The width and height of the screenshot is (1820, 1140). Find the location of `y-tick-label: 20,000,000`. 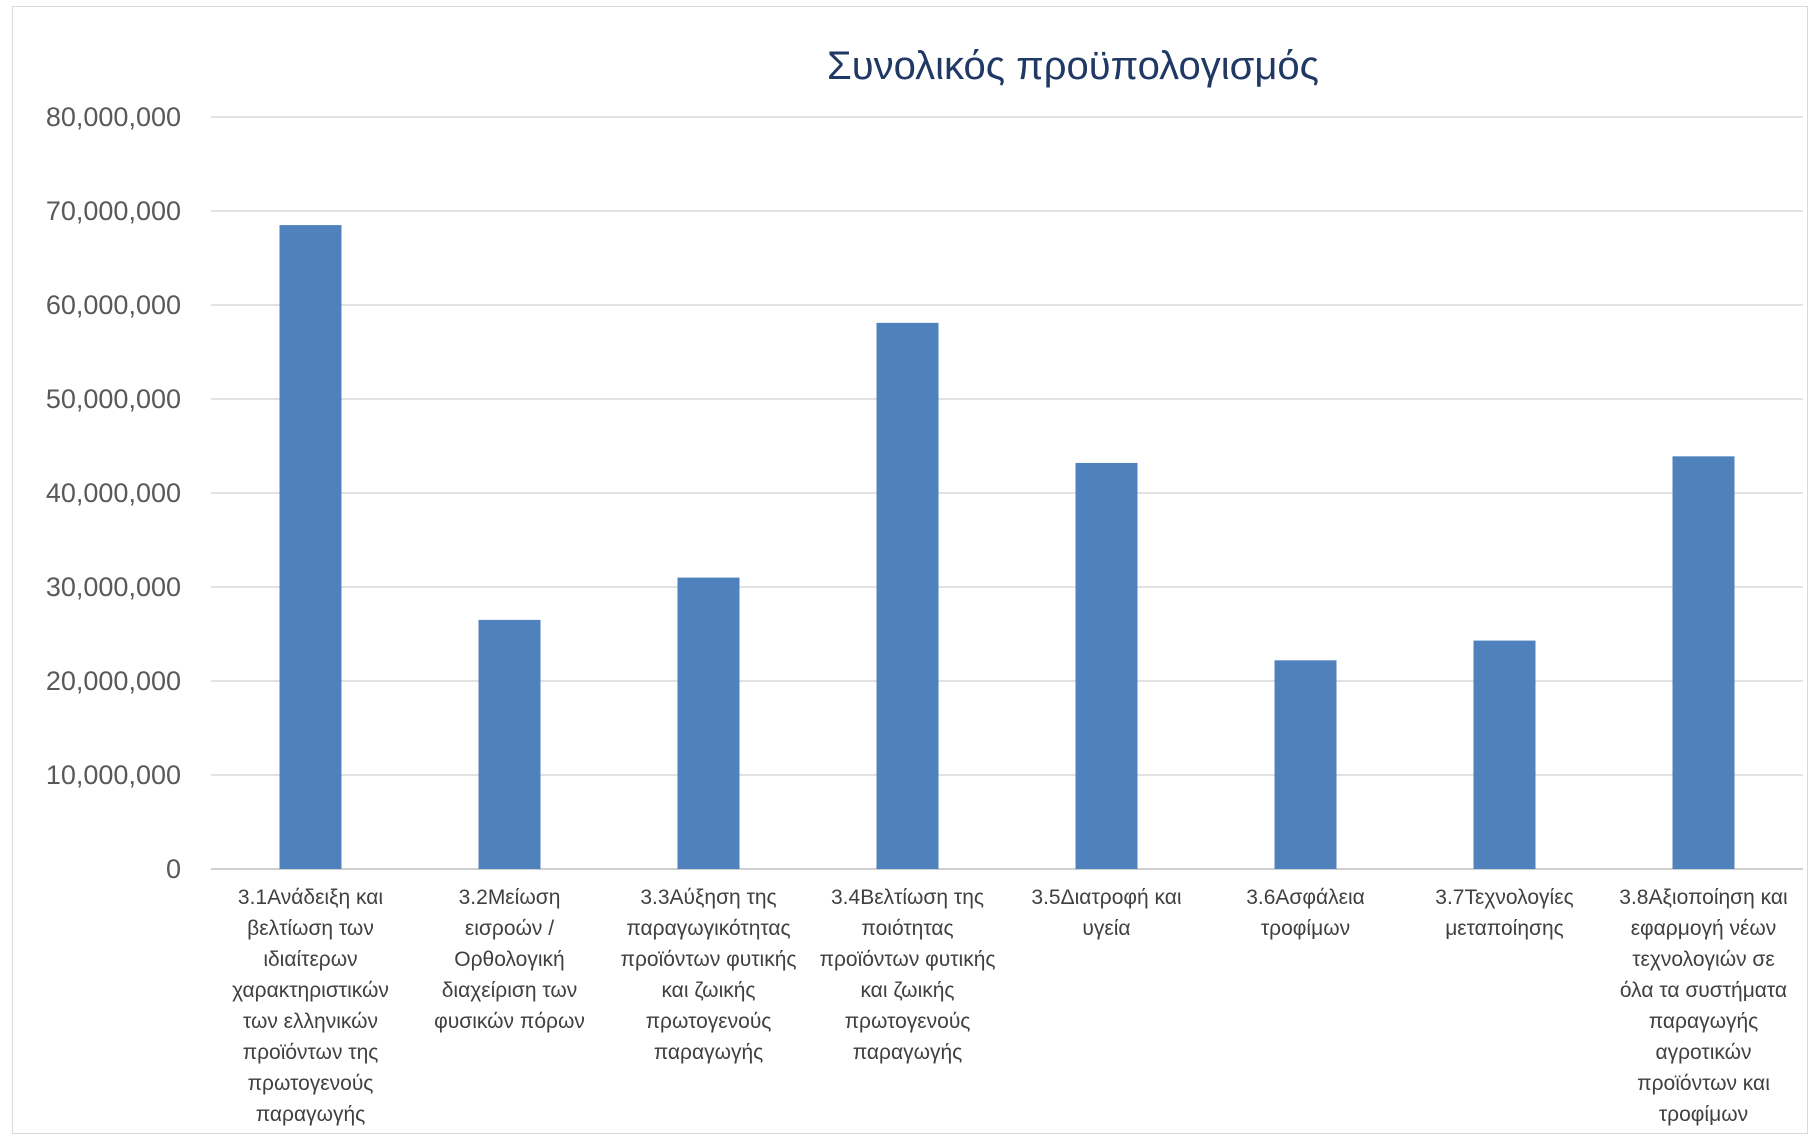

y-tick-label: 20,000,000 is located at coordinates (113, 681).